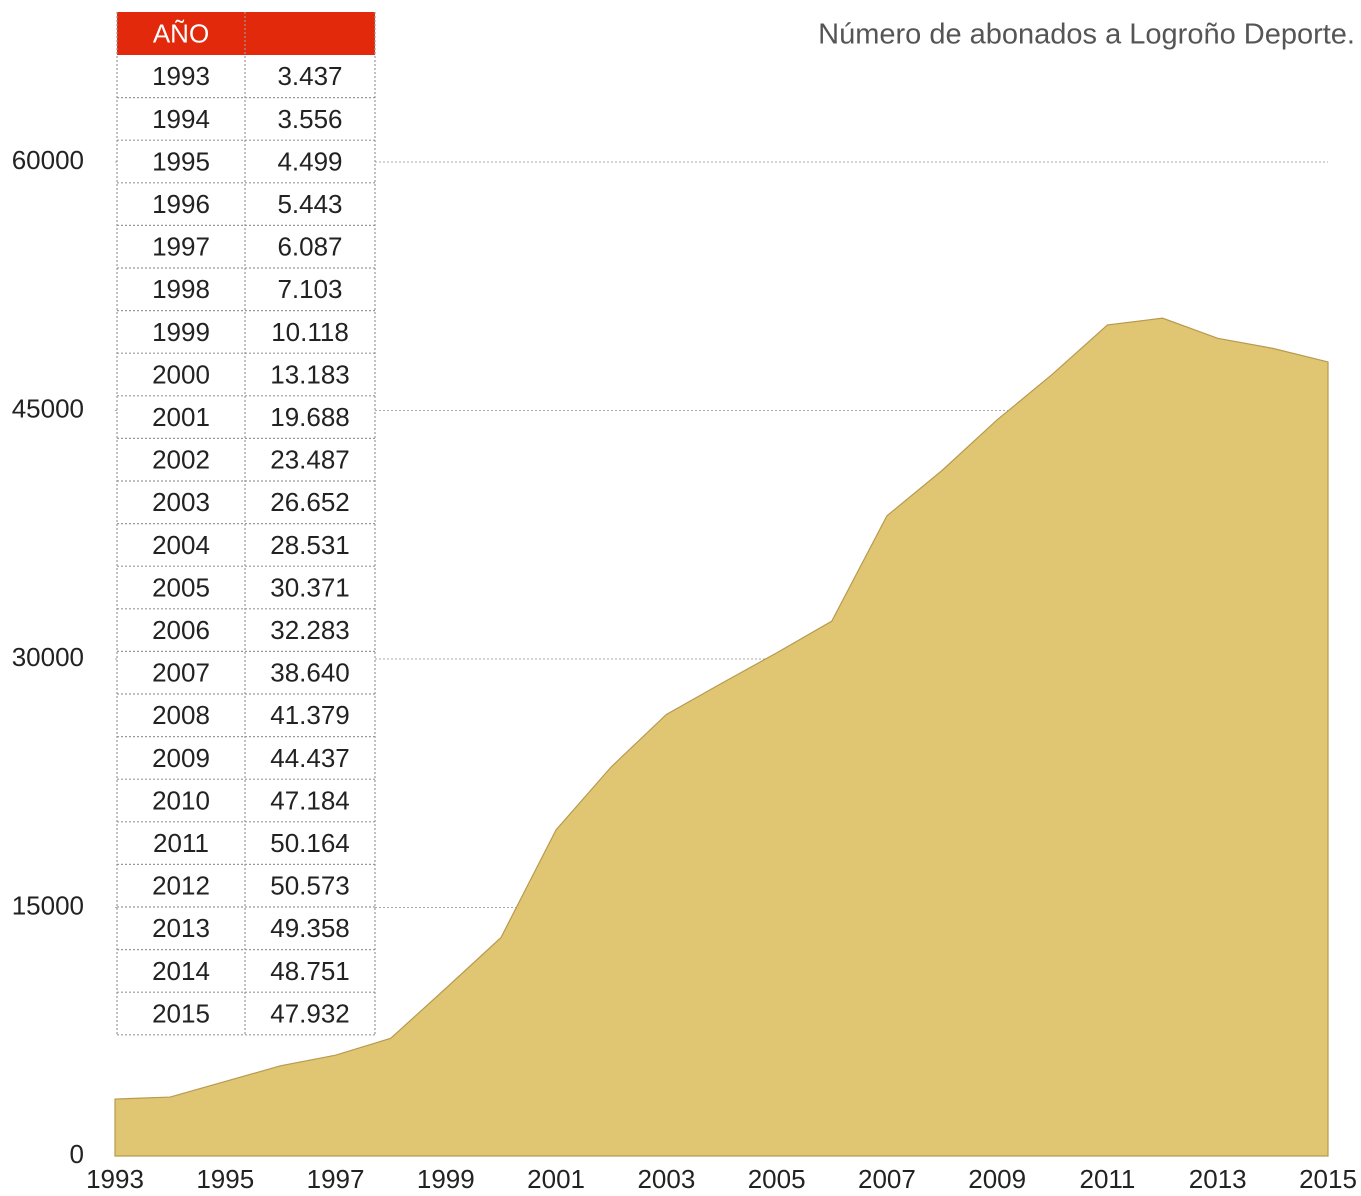  I want to click on table-value: 3.437, so click(309, 76).